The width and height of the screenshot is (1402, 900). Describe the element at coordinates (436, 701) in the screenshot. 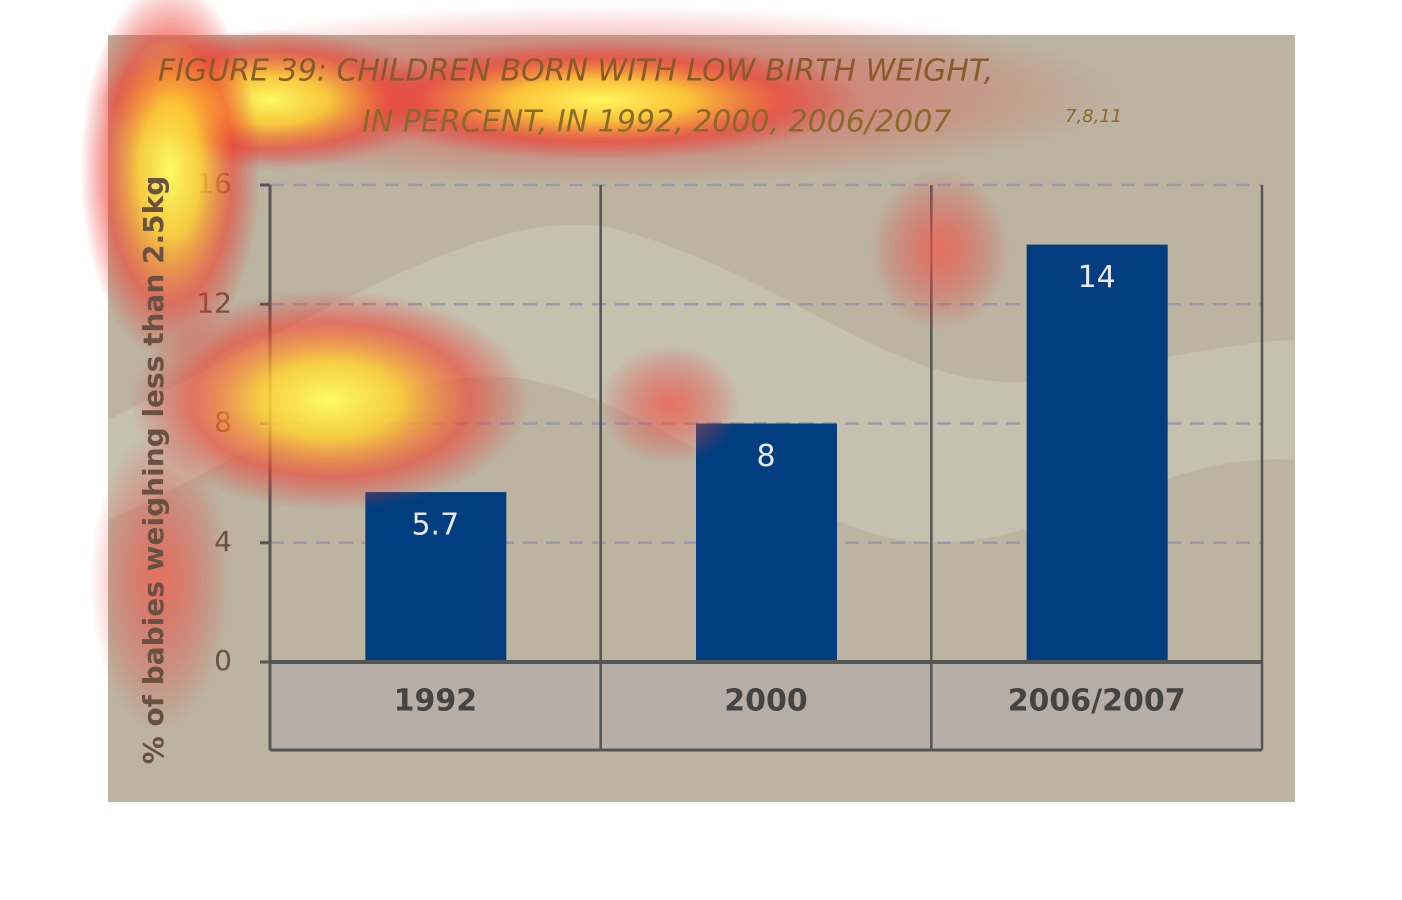

I see `x-tick-label: 1992` at that location.